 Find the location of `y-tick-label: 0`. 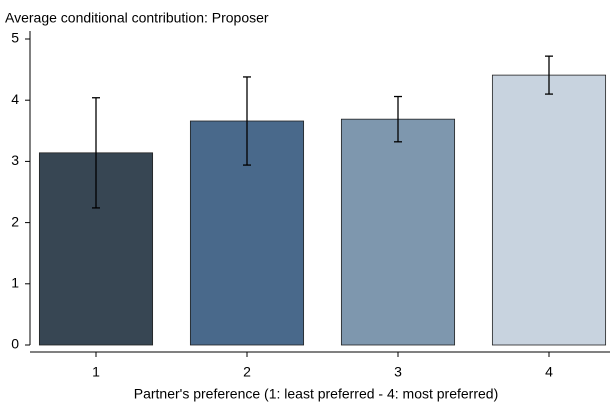

y-tick-label: 0 is located at coordinates (15, 344).